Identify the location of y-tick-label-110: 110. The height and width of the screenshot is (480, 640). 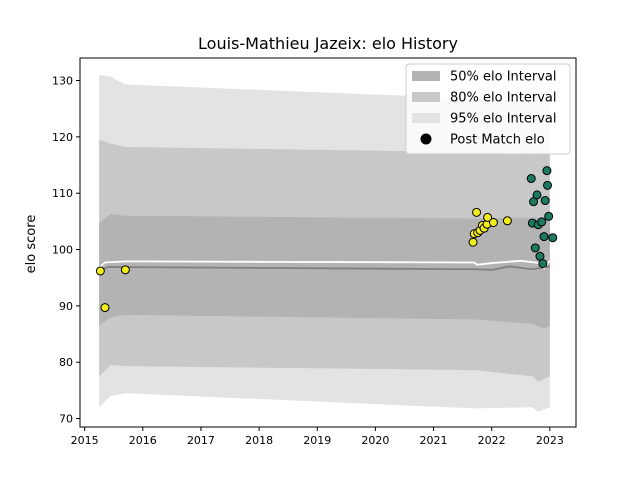
(62, 193).